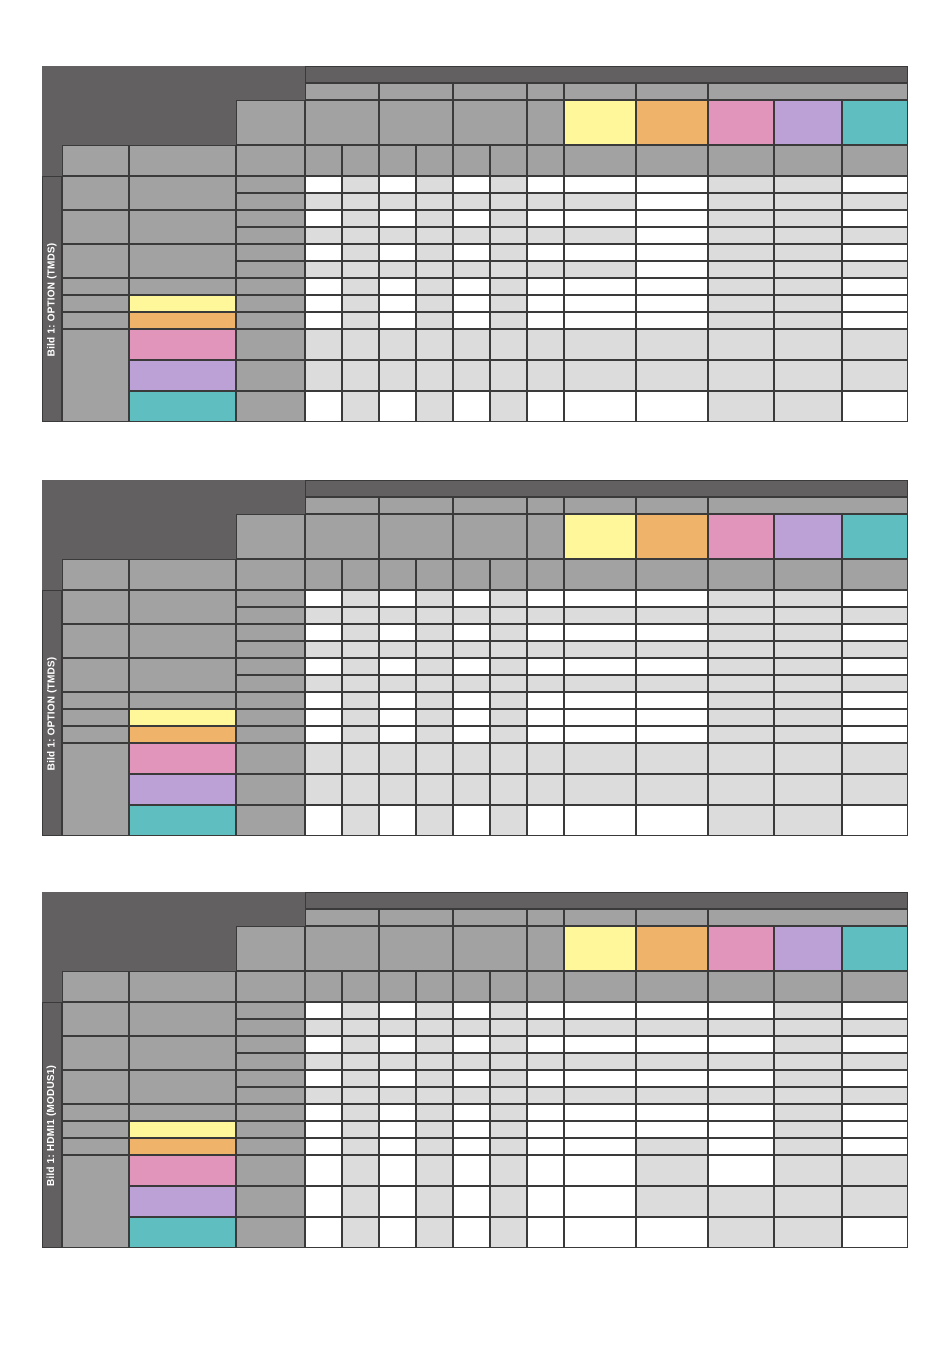 The height and width of the screenshot is (1369, 950). I want to click on row-b-9-orange, so click(182, 1146).